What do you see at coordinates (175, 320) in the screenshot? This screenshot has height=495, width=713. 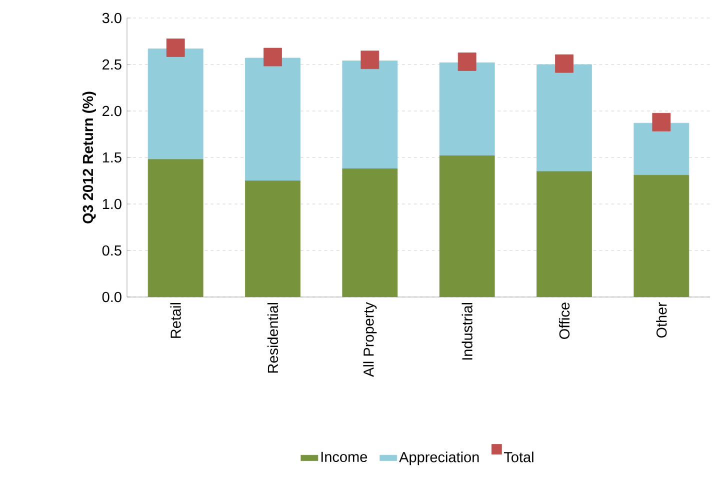 I see `x-tick-label: Retail` at bounding box center [175, 320].